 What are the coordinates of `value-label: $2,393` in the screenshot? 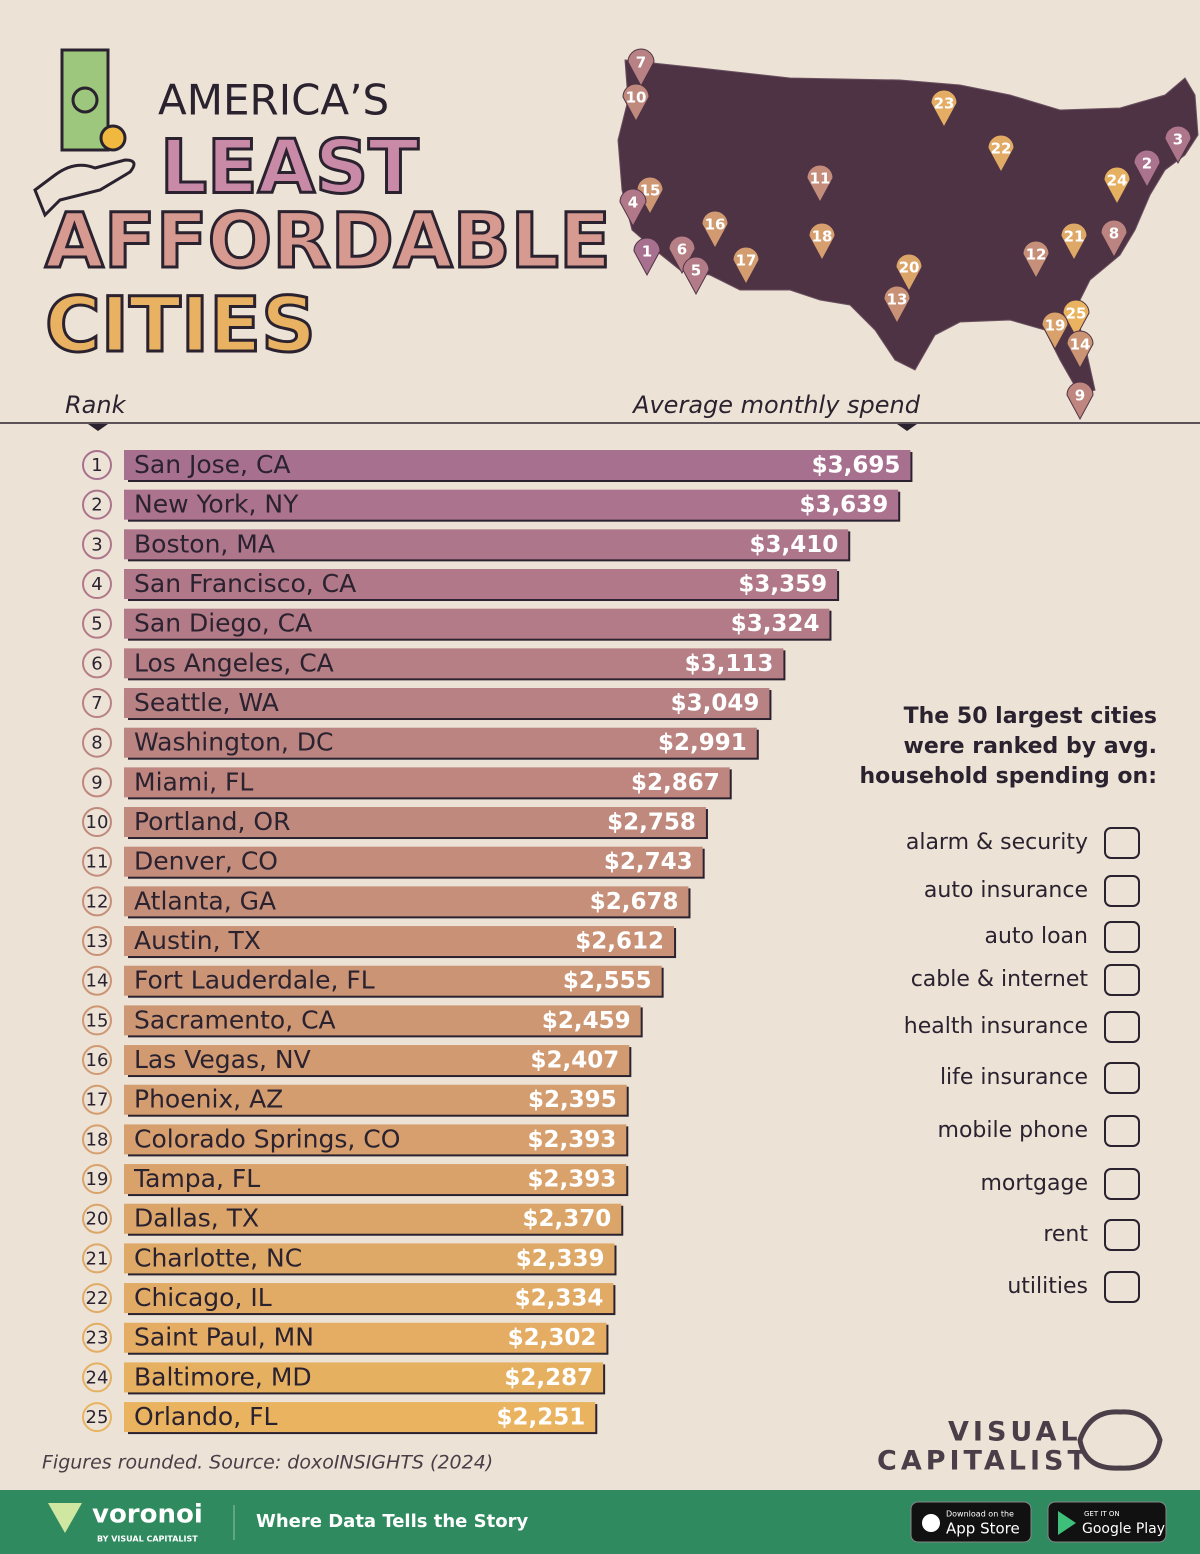 It's located at (572, 1140).